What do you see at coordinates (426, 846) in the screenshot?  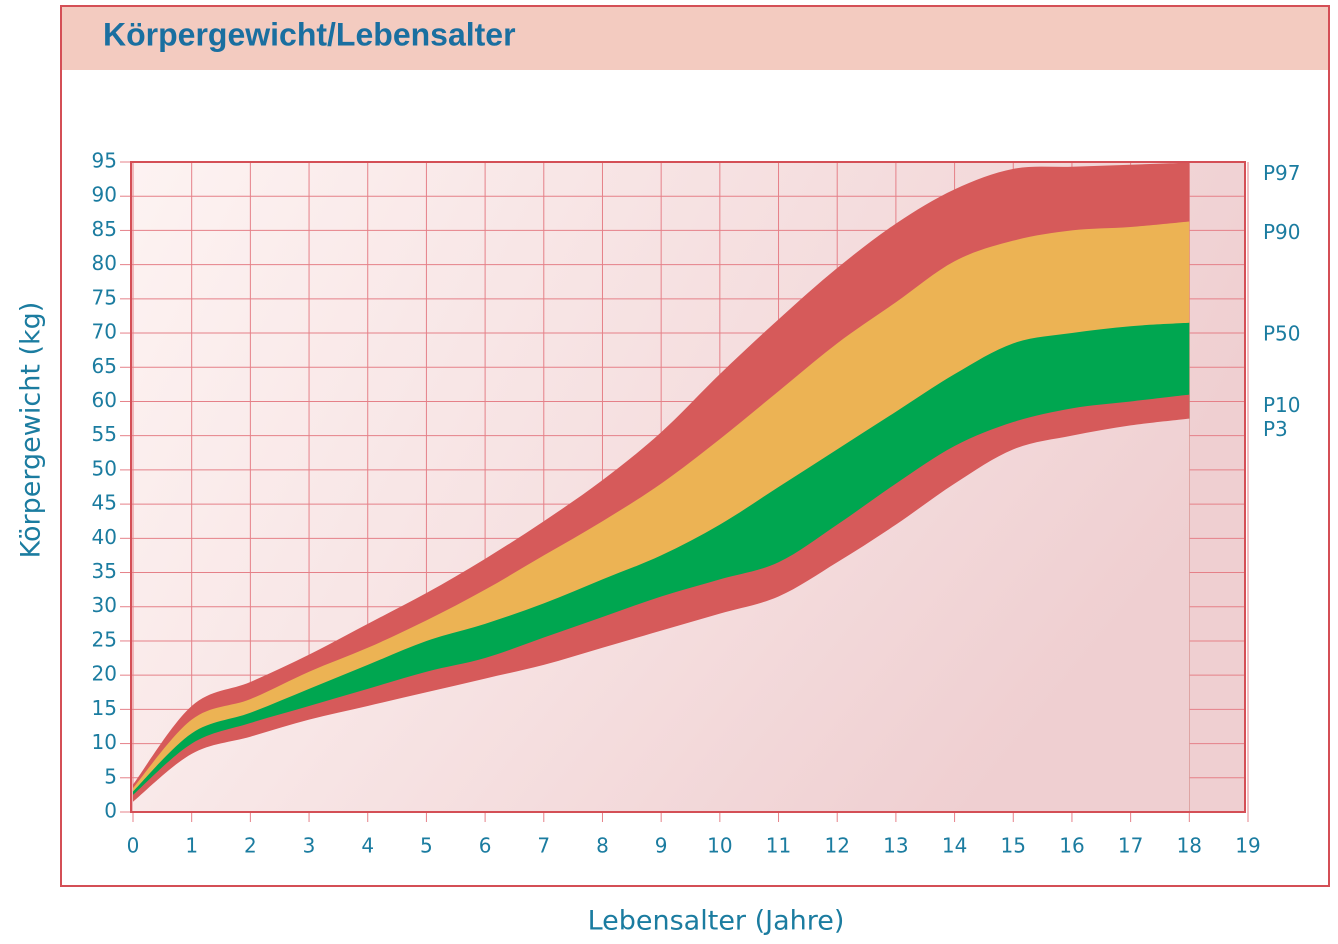 I see `x-tick-label: 5` at bounding box center [426, 846].